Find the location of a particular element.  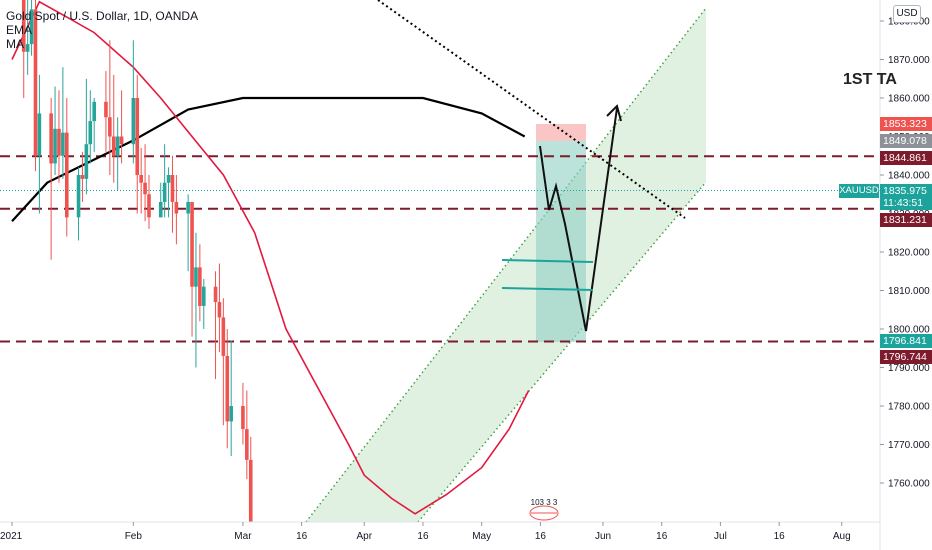

current-price-countdown: 11:43:51 is located at coordinates (903, 203).